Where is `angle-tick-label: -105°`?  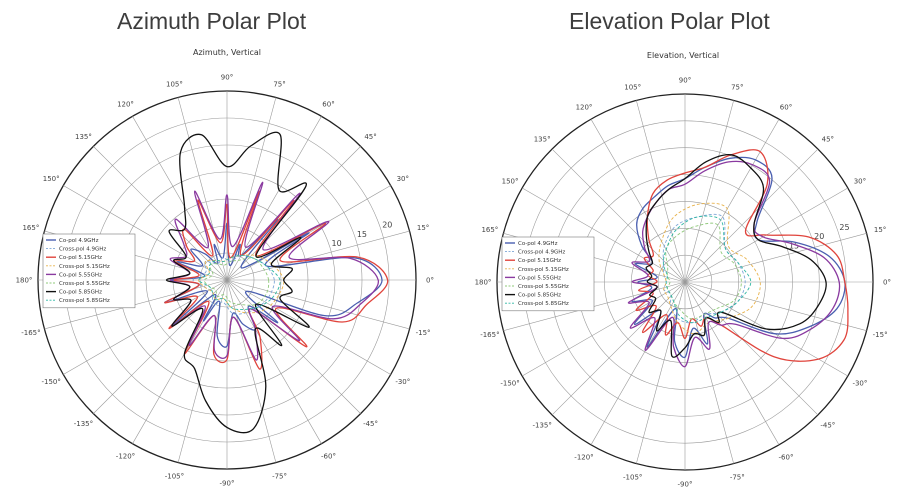
angle-tick-label: -105° is located at coordinates (174, 477).